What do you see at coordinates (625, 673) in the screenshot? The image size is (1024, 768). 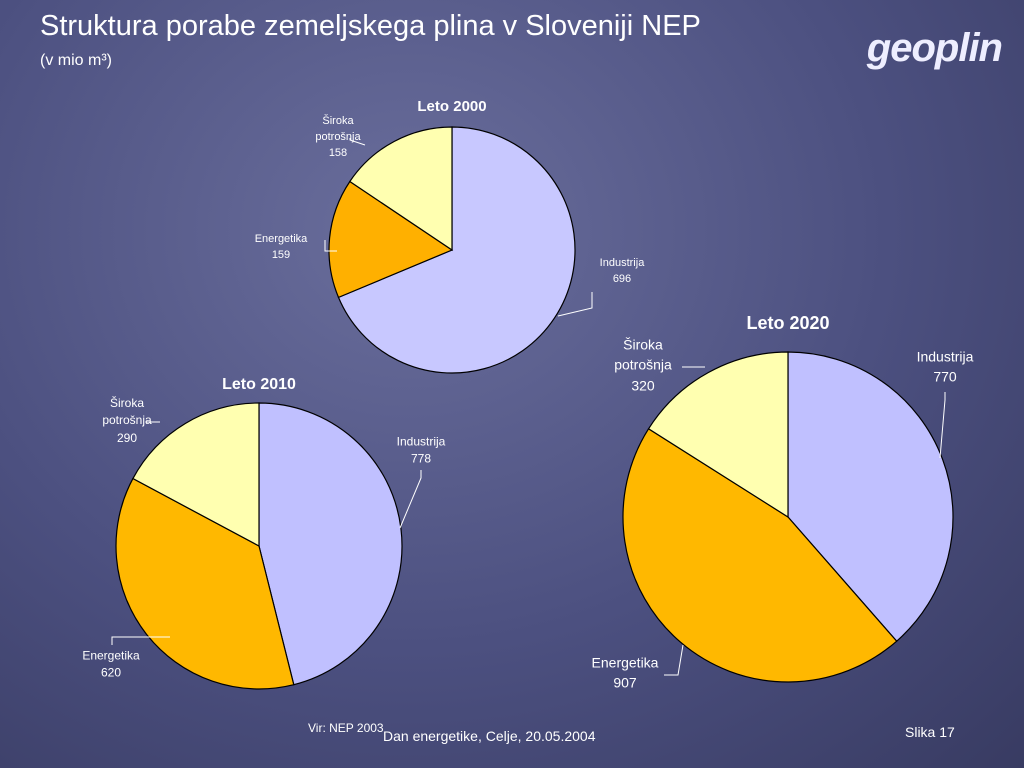 I see `slice-label: Energetika 907` at bounding box center [625, 673].